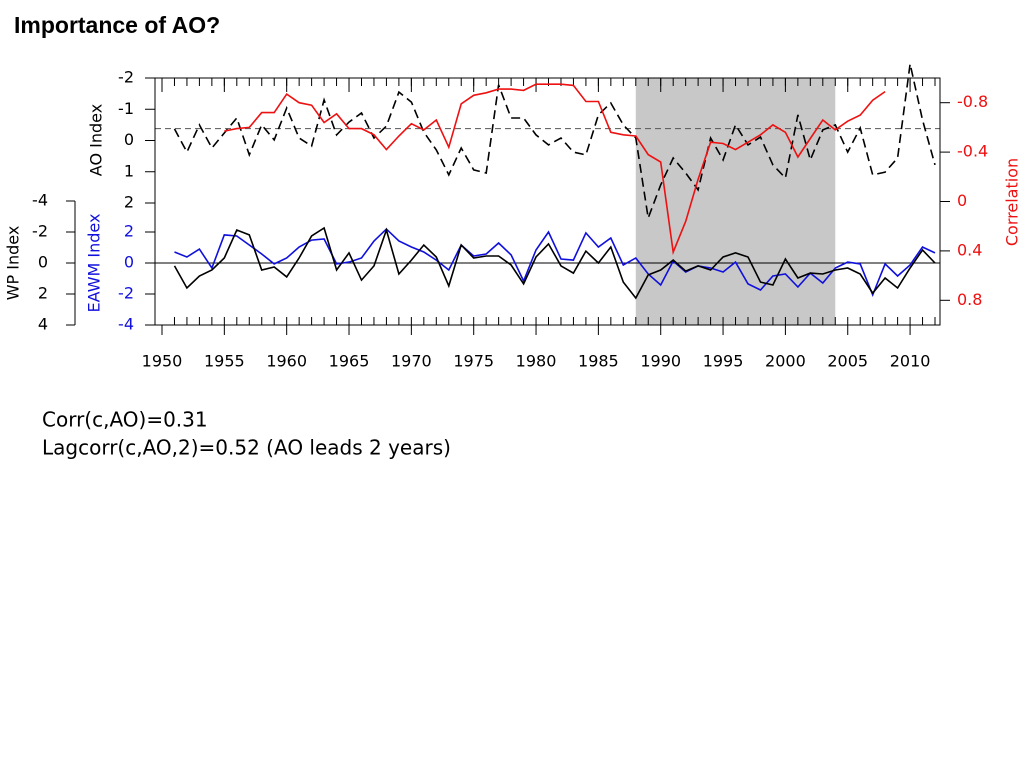  What do you see at coordinates (126, 324) in the screenshot?
I see `y3-tick-label: -4` at bounding box center [126, 324].